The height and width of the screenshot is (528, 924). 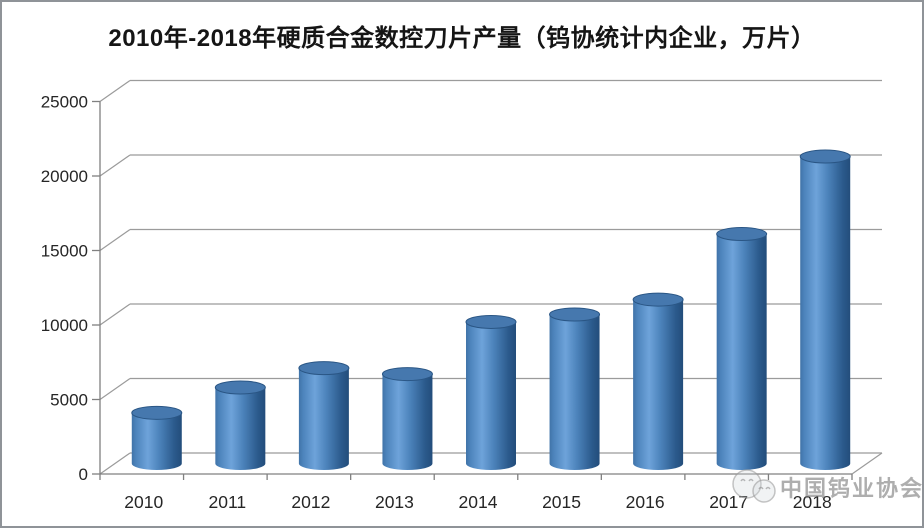 What do you see at coordinates (69, 400) in the screenshot?
I see `y-tick-label: 5000` at bounding box center [69, 400].